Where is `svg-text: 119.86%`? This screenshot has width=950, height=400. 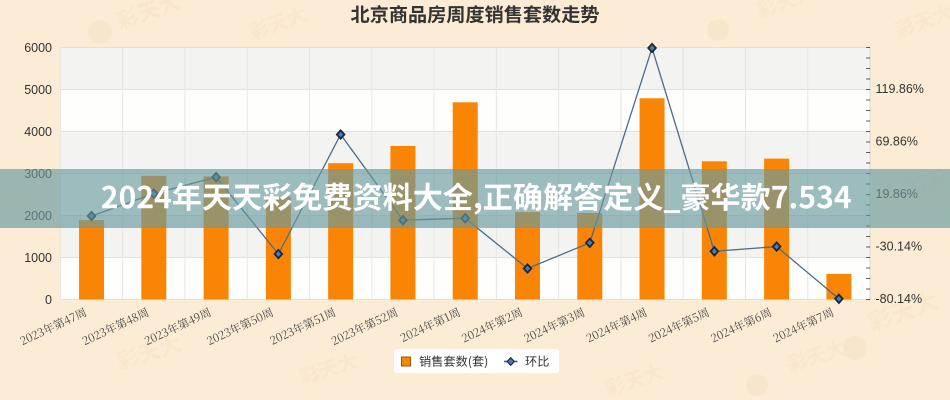
svg-text: 119.86% is located at coordinates (900, 89).